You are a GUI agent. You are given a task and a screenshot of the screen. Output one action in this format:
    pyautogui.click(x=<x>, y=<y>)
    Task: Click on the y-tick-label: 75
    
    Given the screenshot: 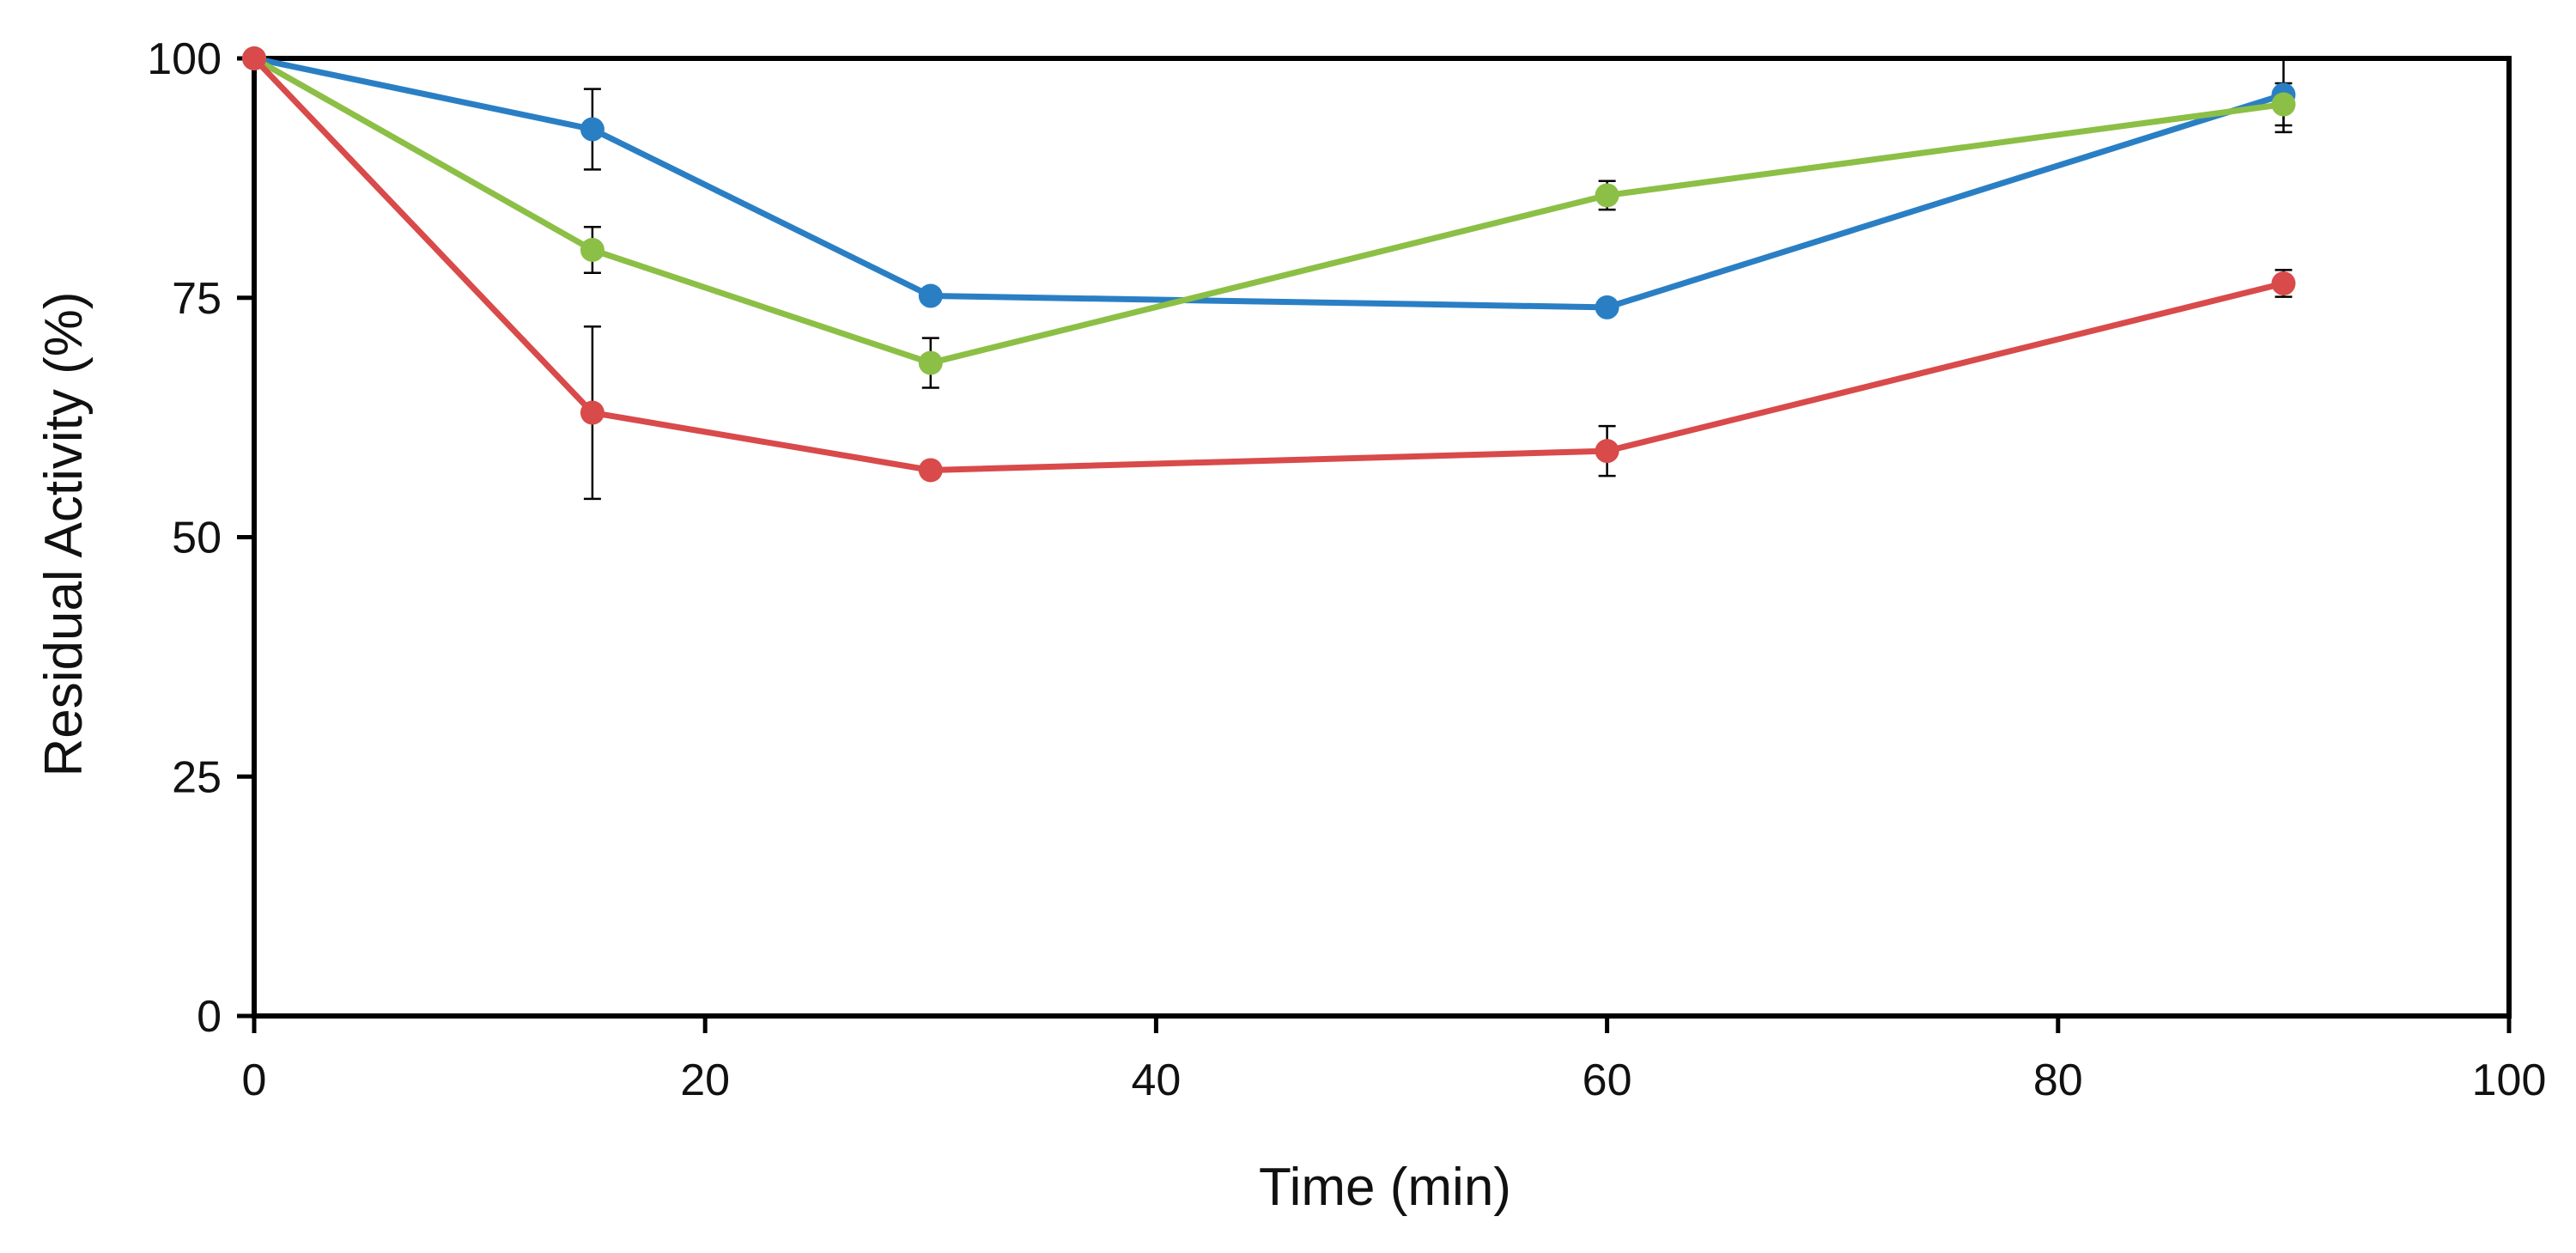 What is the action you would take?
    pyautogui.click(x=197, y=299)
    